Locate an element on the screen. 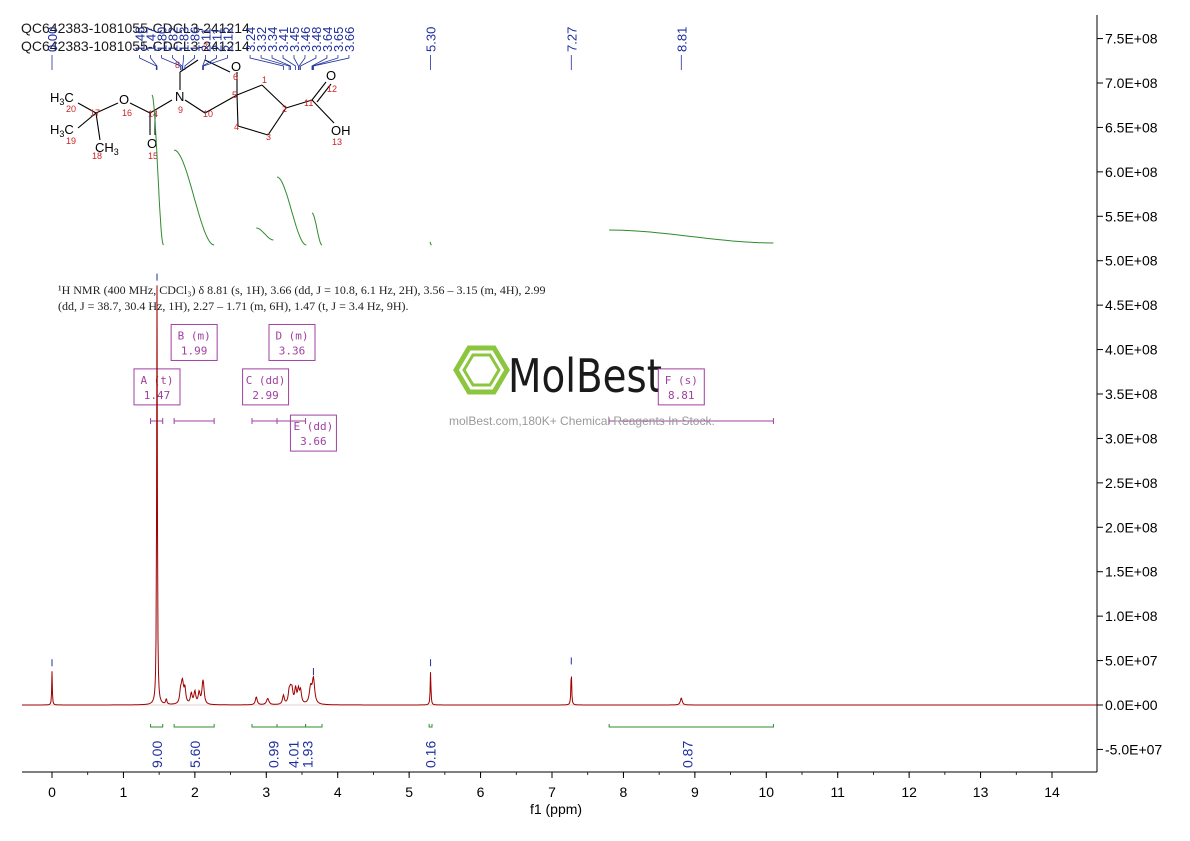 This screenshot has width=1190, height=841. x-tick-label: 4 is located at coordinates (338, 792).